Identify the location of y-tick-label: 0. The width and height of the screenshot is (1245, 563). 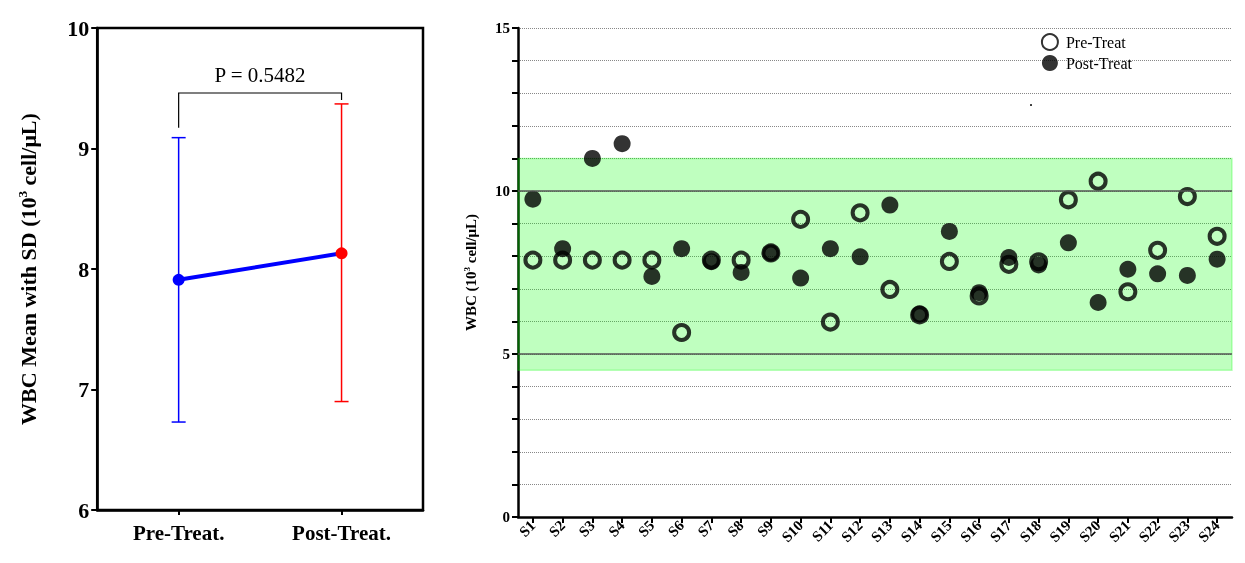
(506, 517).